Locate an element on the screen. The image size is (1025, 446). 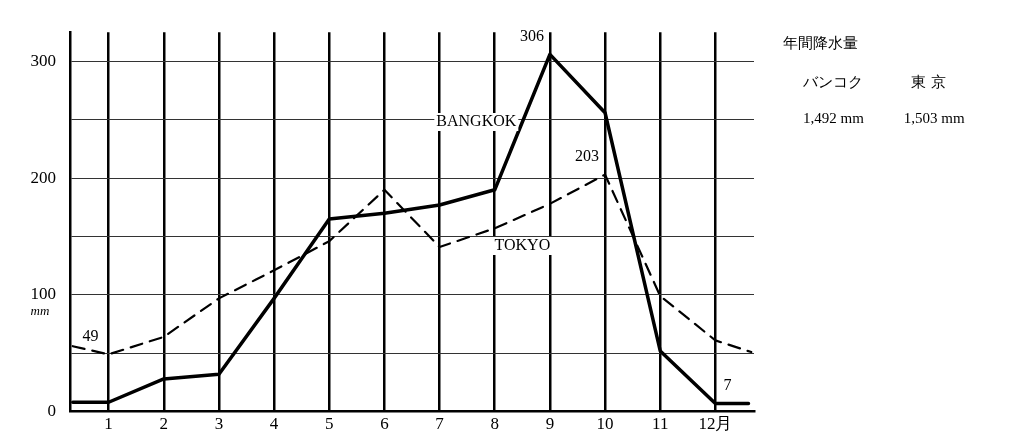
x-tick-label: 3 is located at coordinates (219, 424).